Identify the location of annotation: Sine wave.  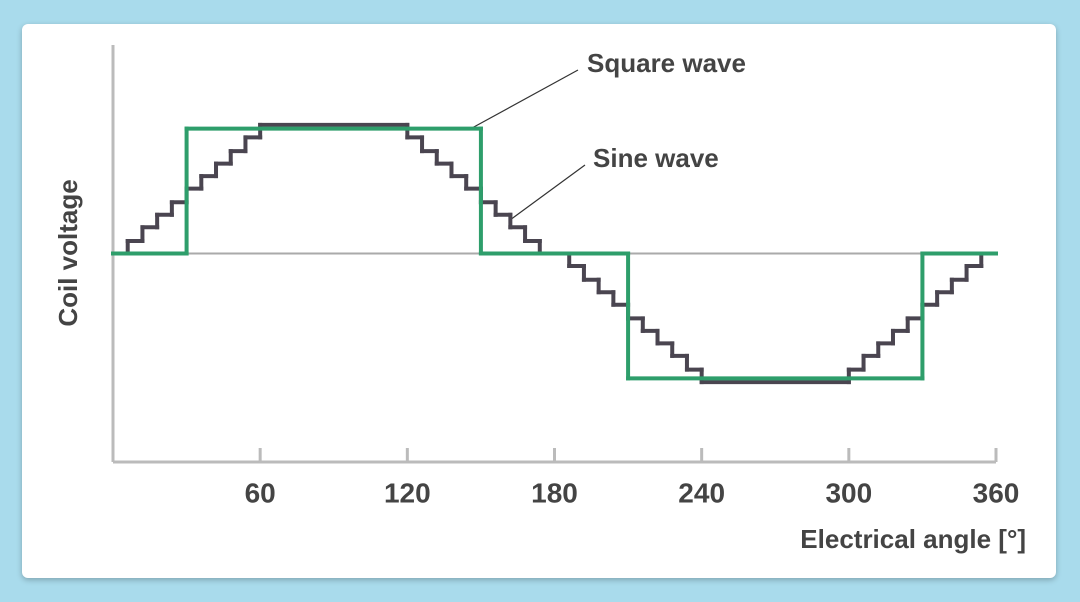
(656, 158).